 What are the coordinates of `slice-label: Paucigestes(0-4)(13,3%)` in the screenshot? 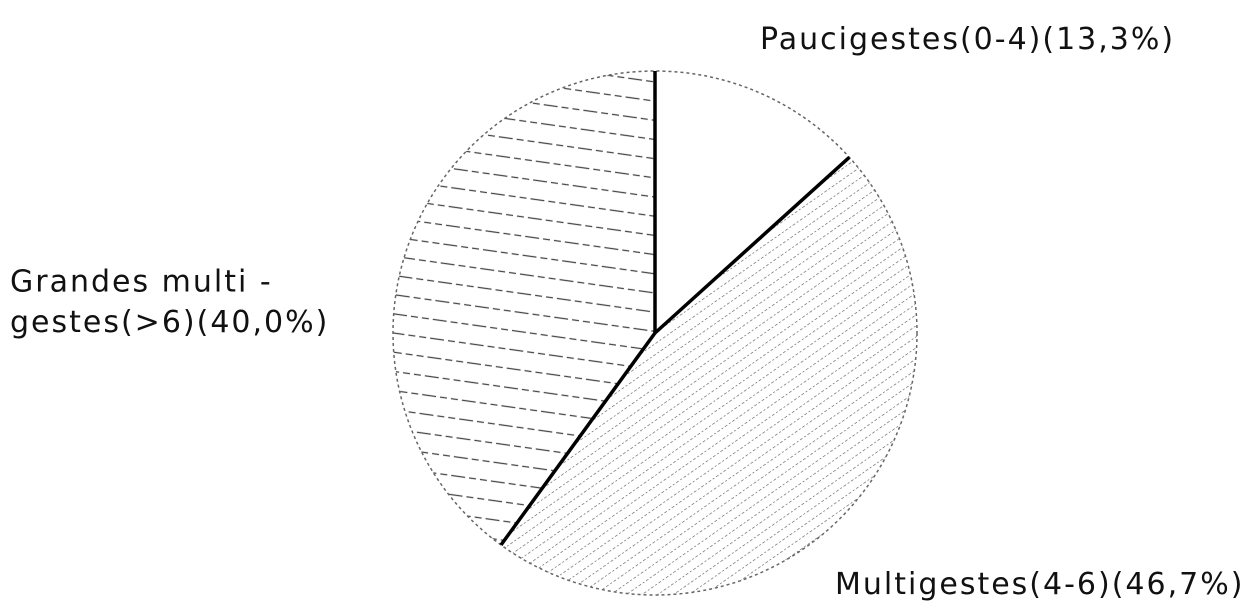 It's located at (967, 39).